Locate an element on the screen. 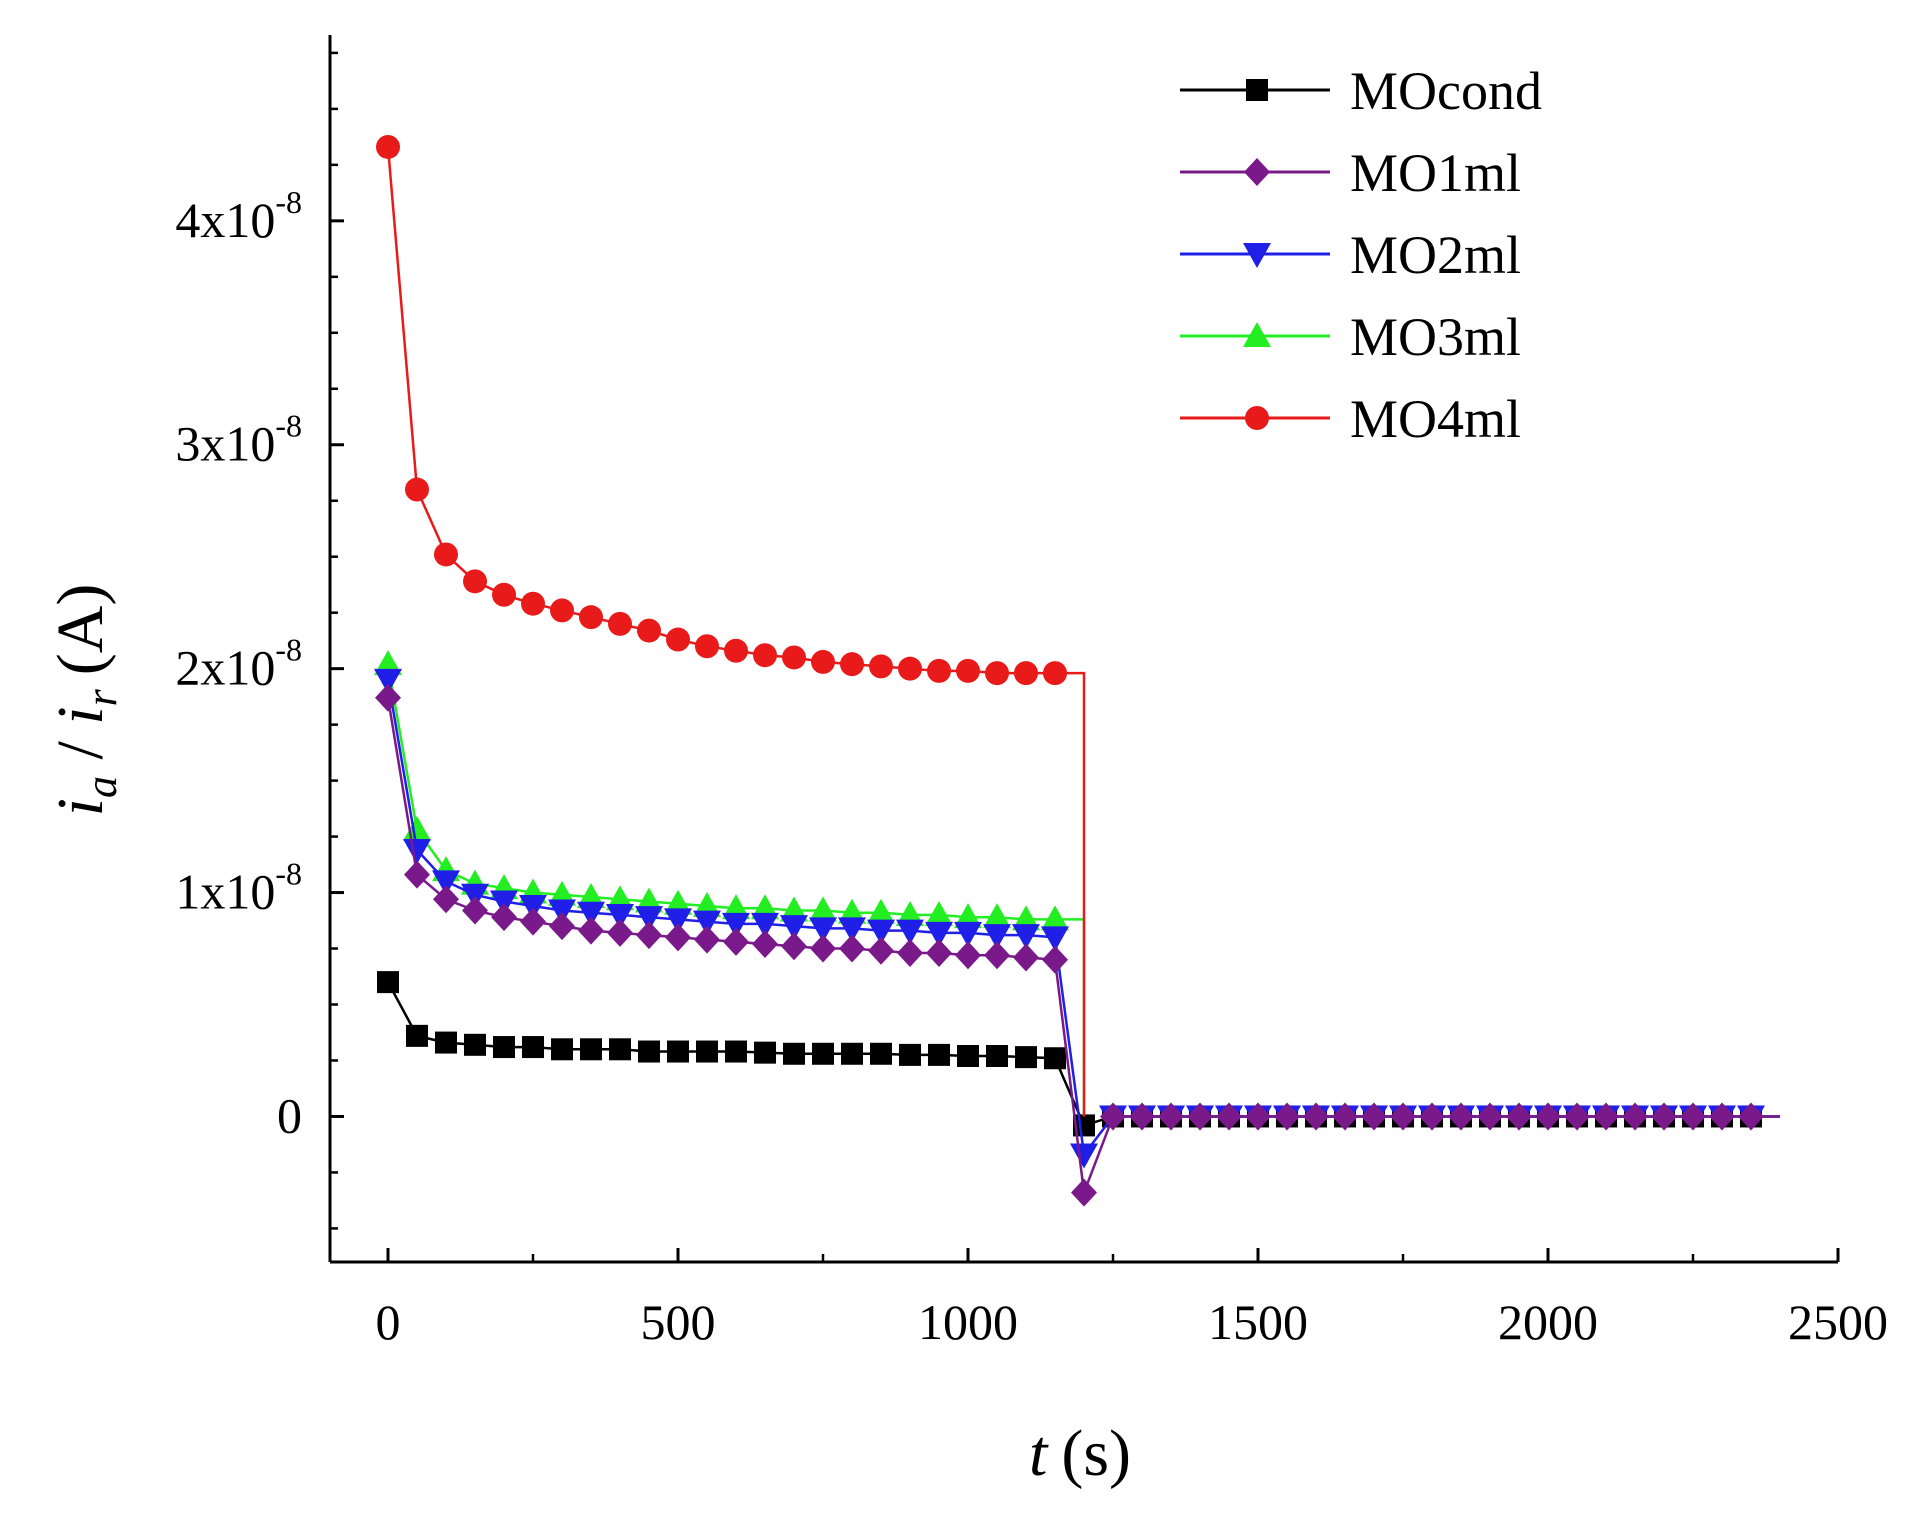 The height and width of the screenshot is (1515, 1910). x-tick-label: 1500 is located at coordinates (1258, 1322).